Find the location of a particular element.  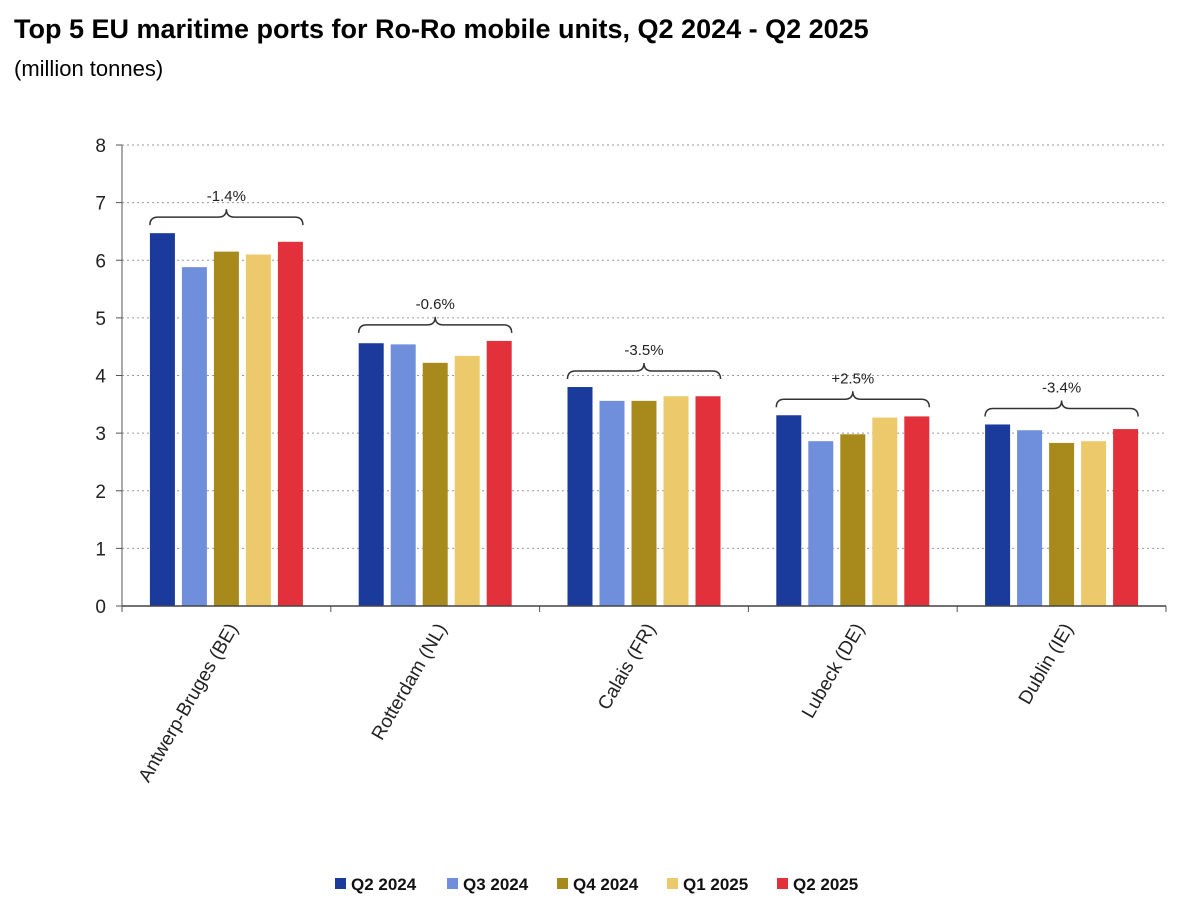

legend-label: Q3 2024 is located at coordinates (496, 884).